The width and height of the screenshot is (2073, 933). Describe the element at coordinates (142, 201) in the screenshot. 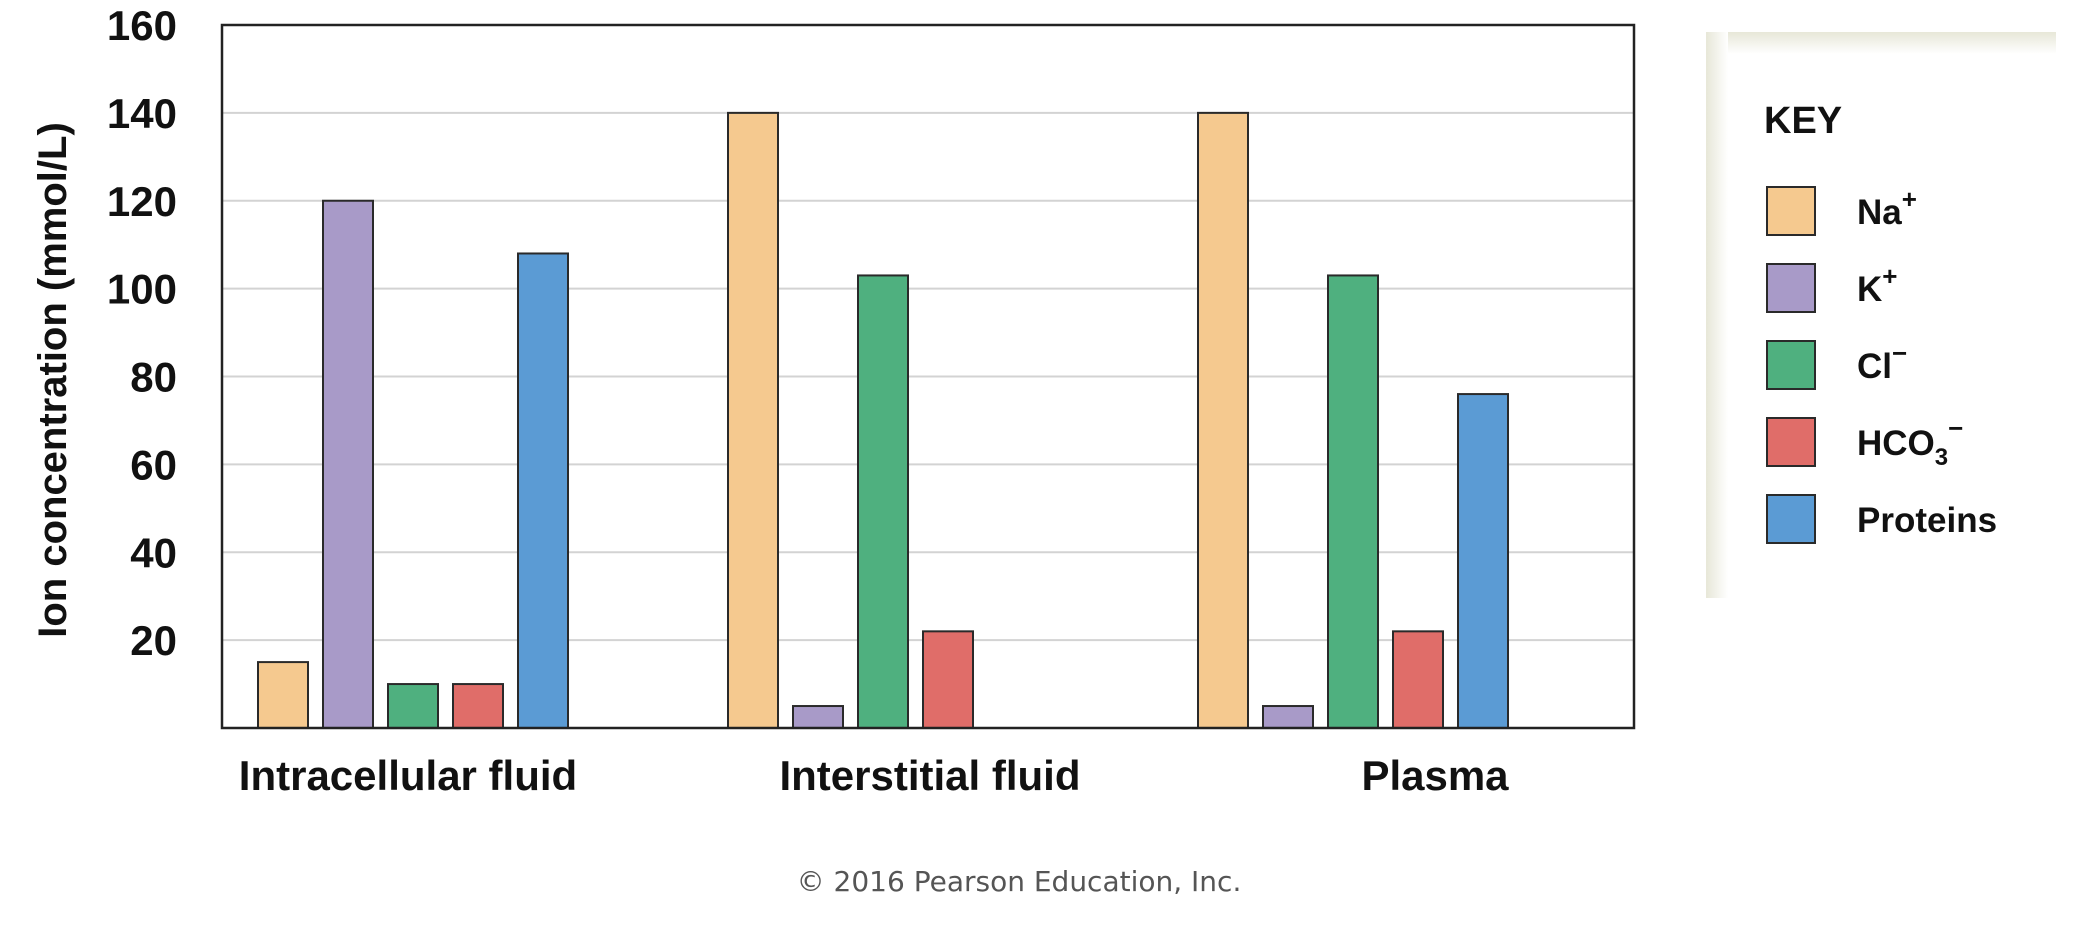

I see `y-tick-label: 120` at that location.